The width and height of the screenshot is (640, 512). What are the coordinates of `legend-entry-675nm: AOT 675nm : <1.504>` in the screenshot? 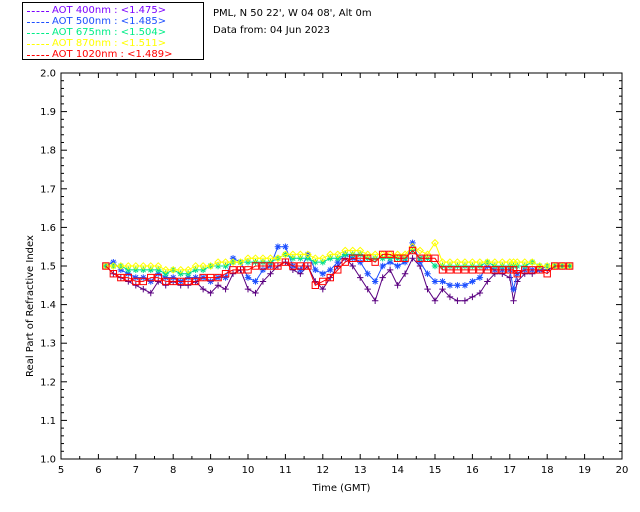 It's located at (96, 33).